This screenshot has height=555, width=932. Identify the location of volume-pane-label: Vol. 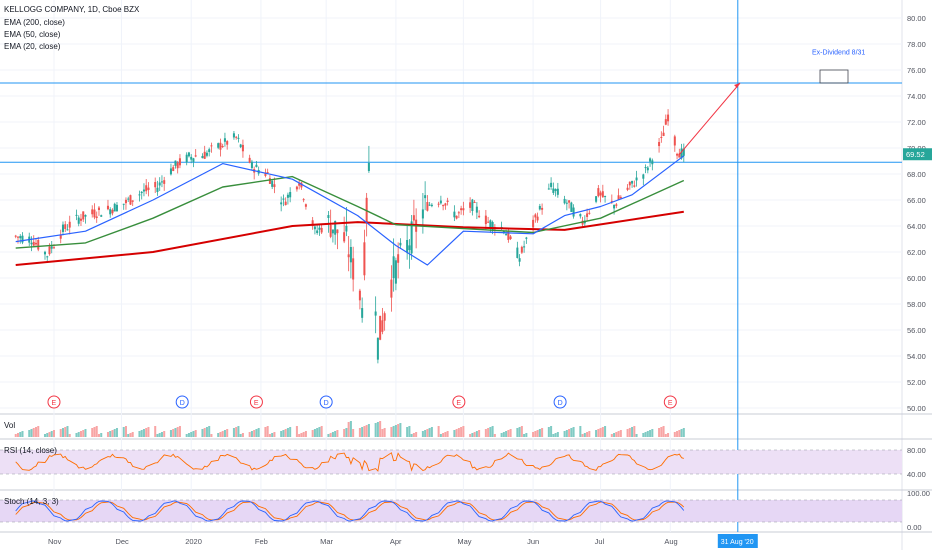
(9, 426).